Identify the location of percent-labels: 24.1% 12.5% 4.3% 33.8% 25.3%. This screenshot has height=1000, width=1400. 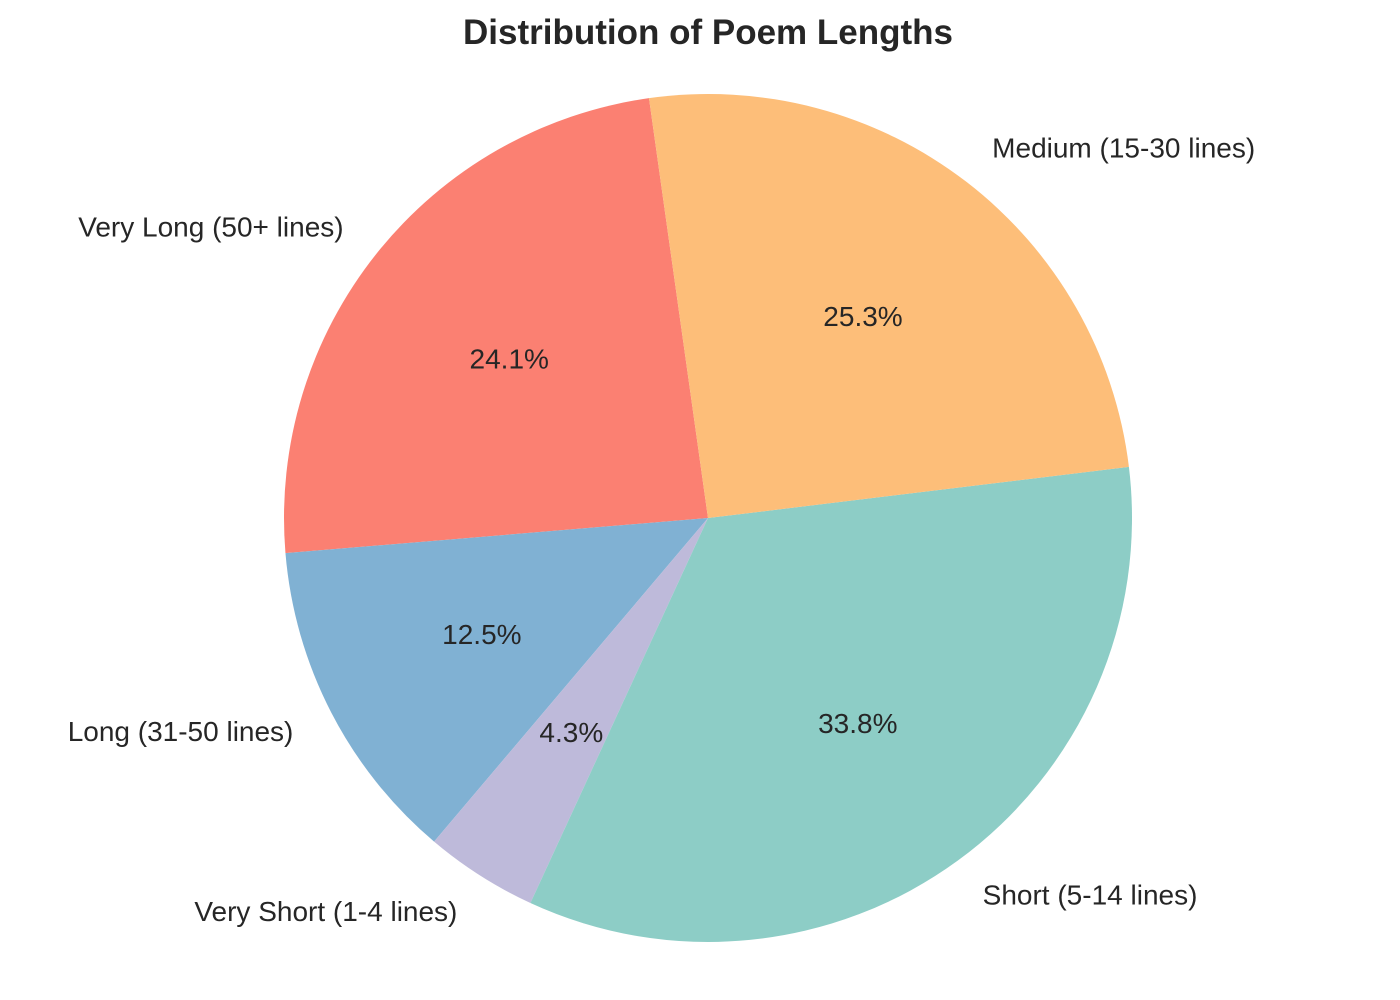
(672, 524).